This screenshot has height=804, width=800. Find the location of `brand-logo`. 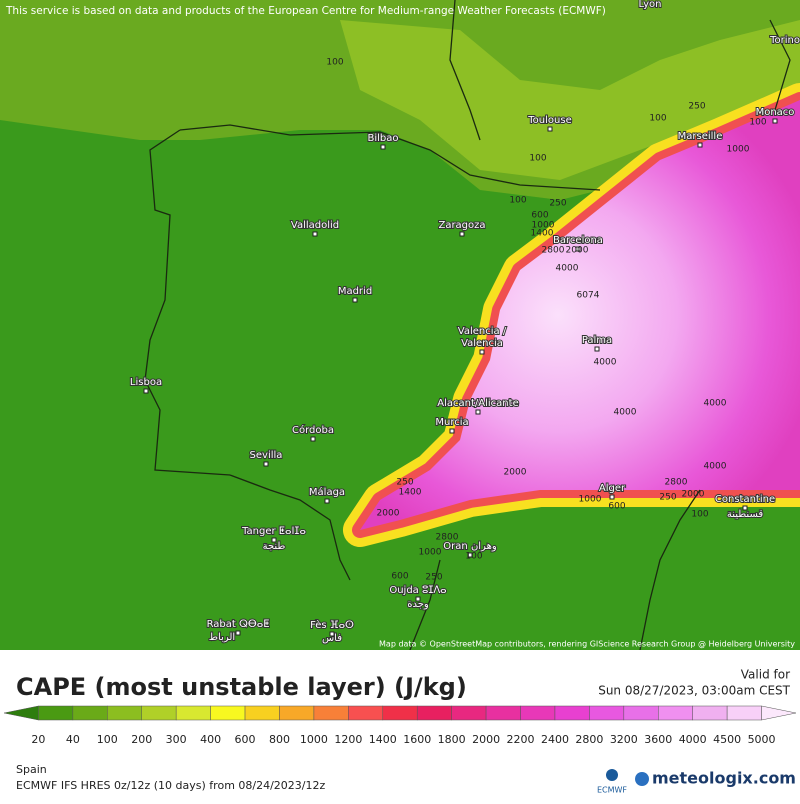

brand-logo is located at coordinates (642, 779).